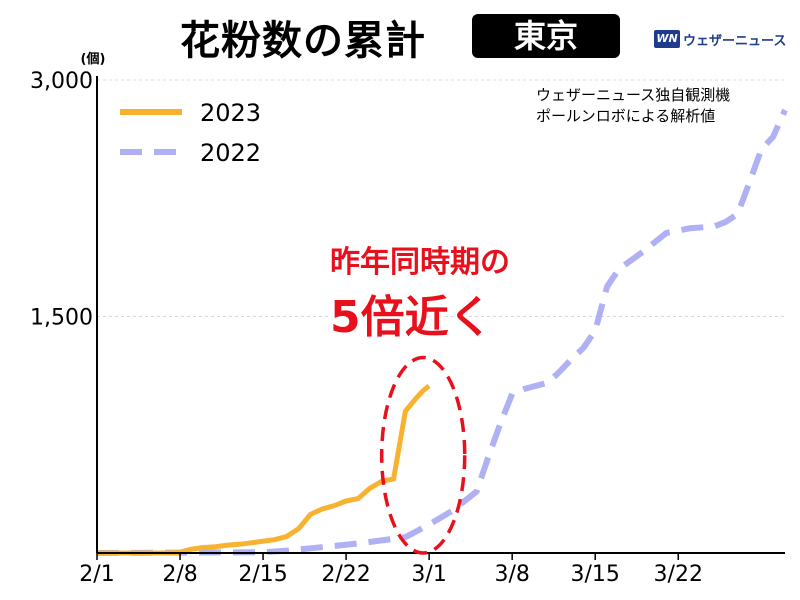 Image resolution: width=800 pixels, height=600 pixels. I want to click on highlight-ellipse, so click(423, 455).